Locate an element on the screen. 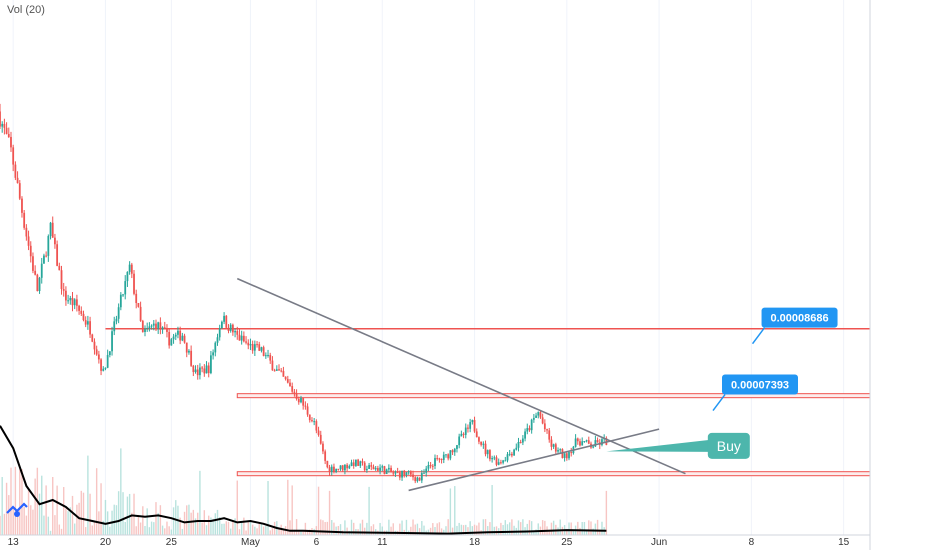  callouts: 0.00008686 0.00007393 is located at coordinates (775, 359).